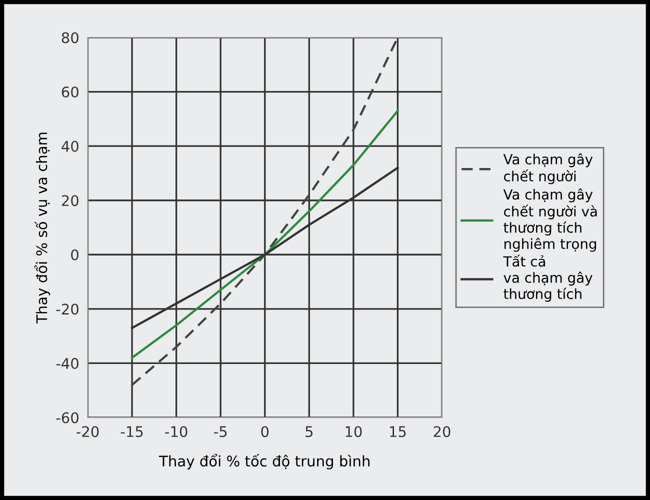 This screenshot has width=650, height=500. What do you see at coordinates (398, 432) in the screenshot?
I see `x-tick-label: 15` at bounding box center [398, 432].